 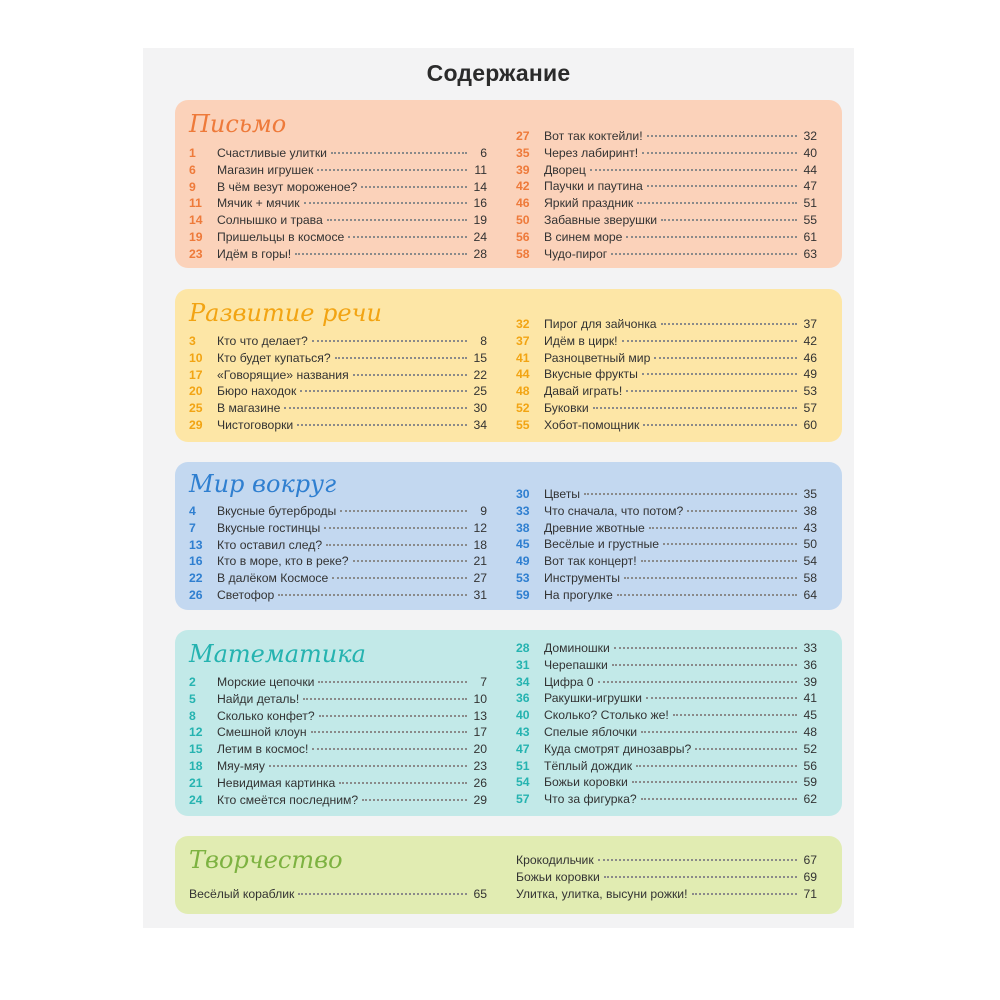 What do you see at coordinates (483, 341) in the screenshot?
I see `entry-page: 8` at bounding box center [483, 341].